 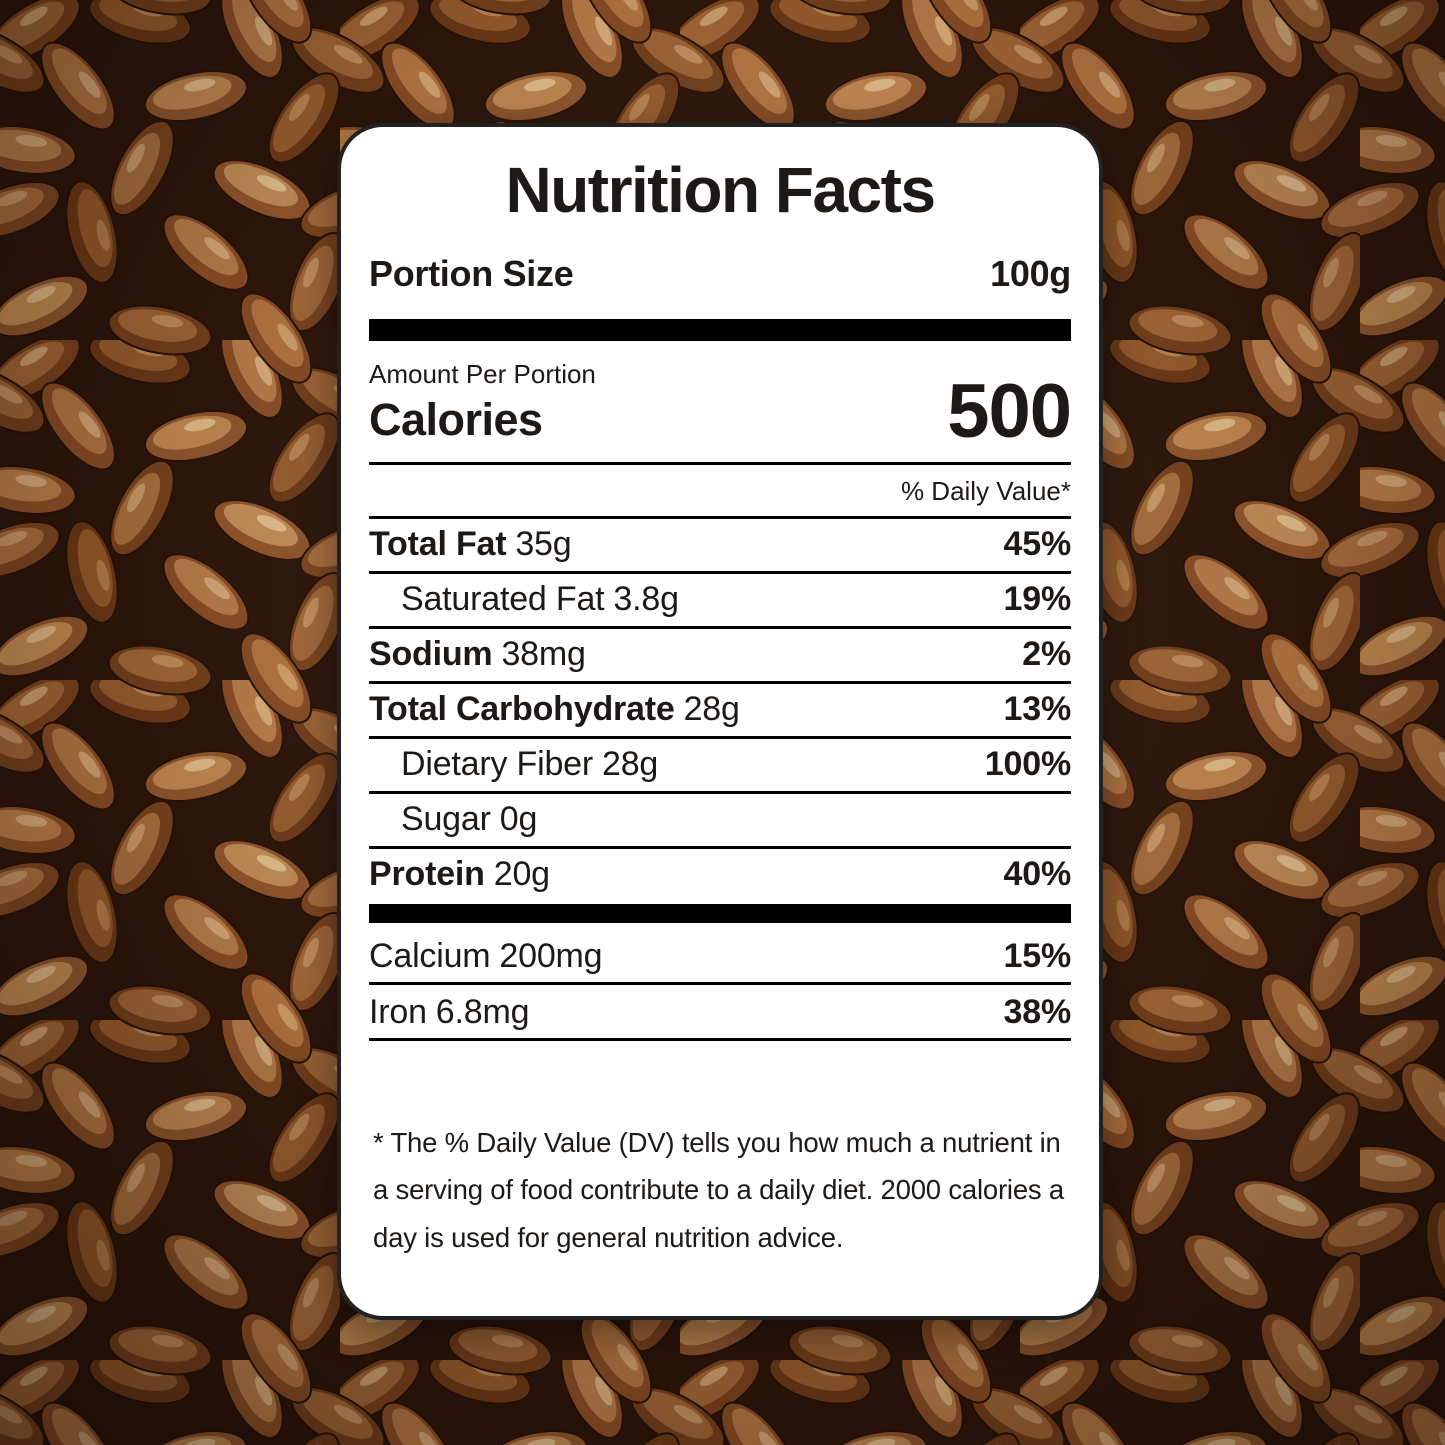 I want to click on nutrient-row-total-carbohydrate: Total Carbohydrate 28g 13%, so click(x=720, y=712).